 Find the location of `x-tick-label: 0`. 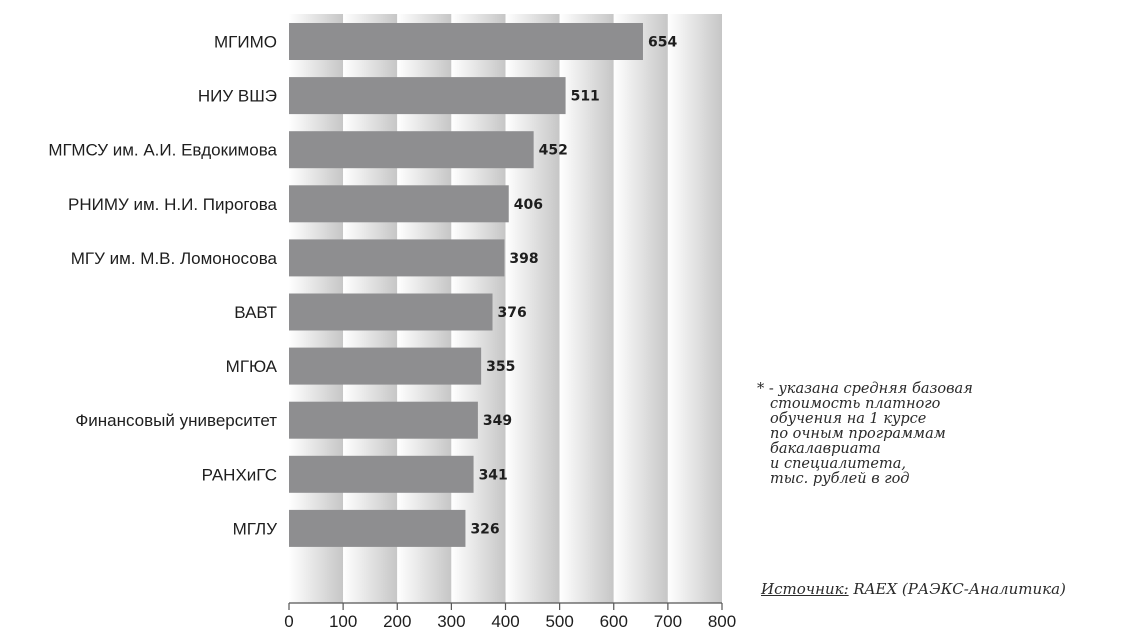

x-tick-label: 0 is located at coordinates (288, 621).